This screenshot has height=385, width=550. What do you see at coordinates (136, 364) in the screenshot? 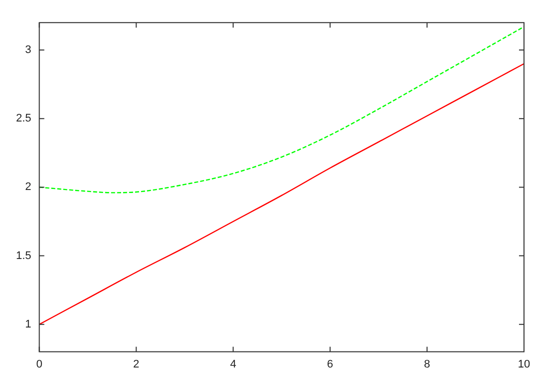
I see `x-tick-label: 2` at bounding box center [136, 364].